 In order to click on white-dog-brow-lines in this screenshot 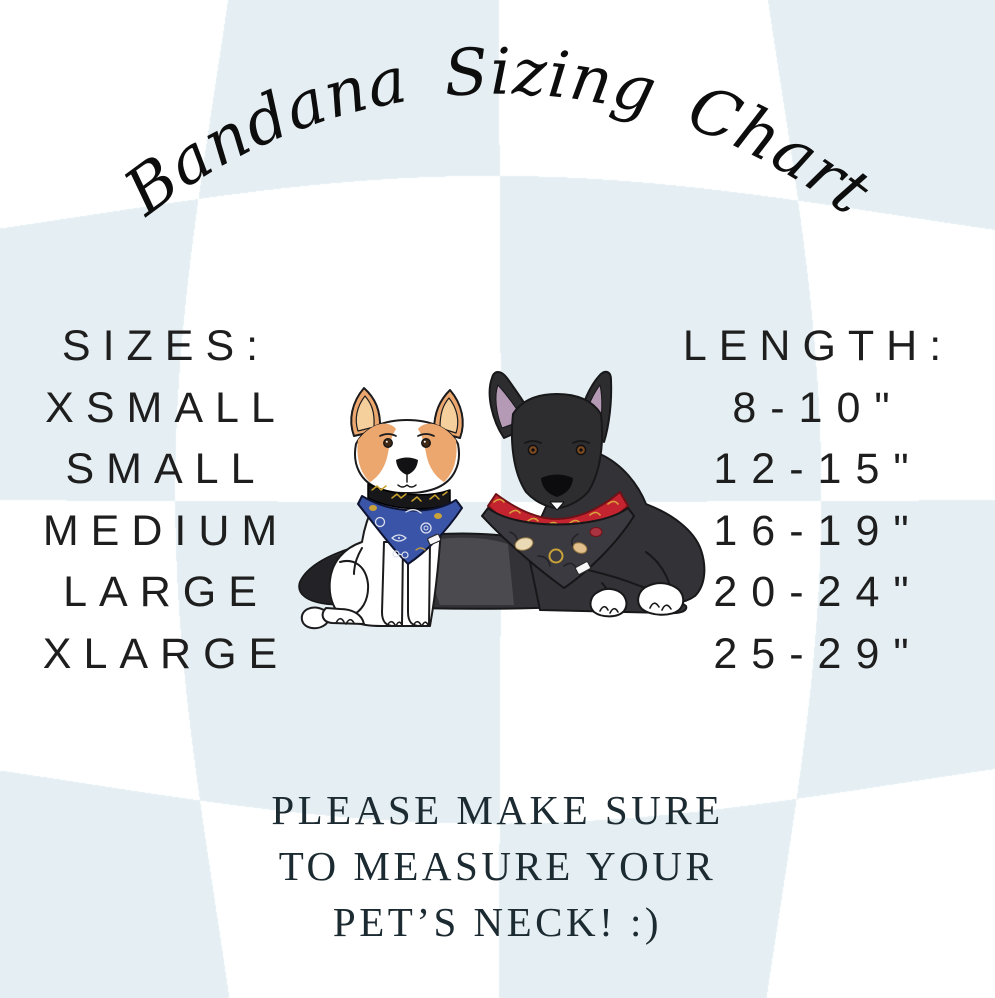, I will do `click(407, 435)`.